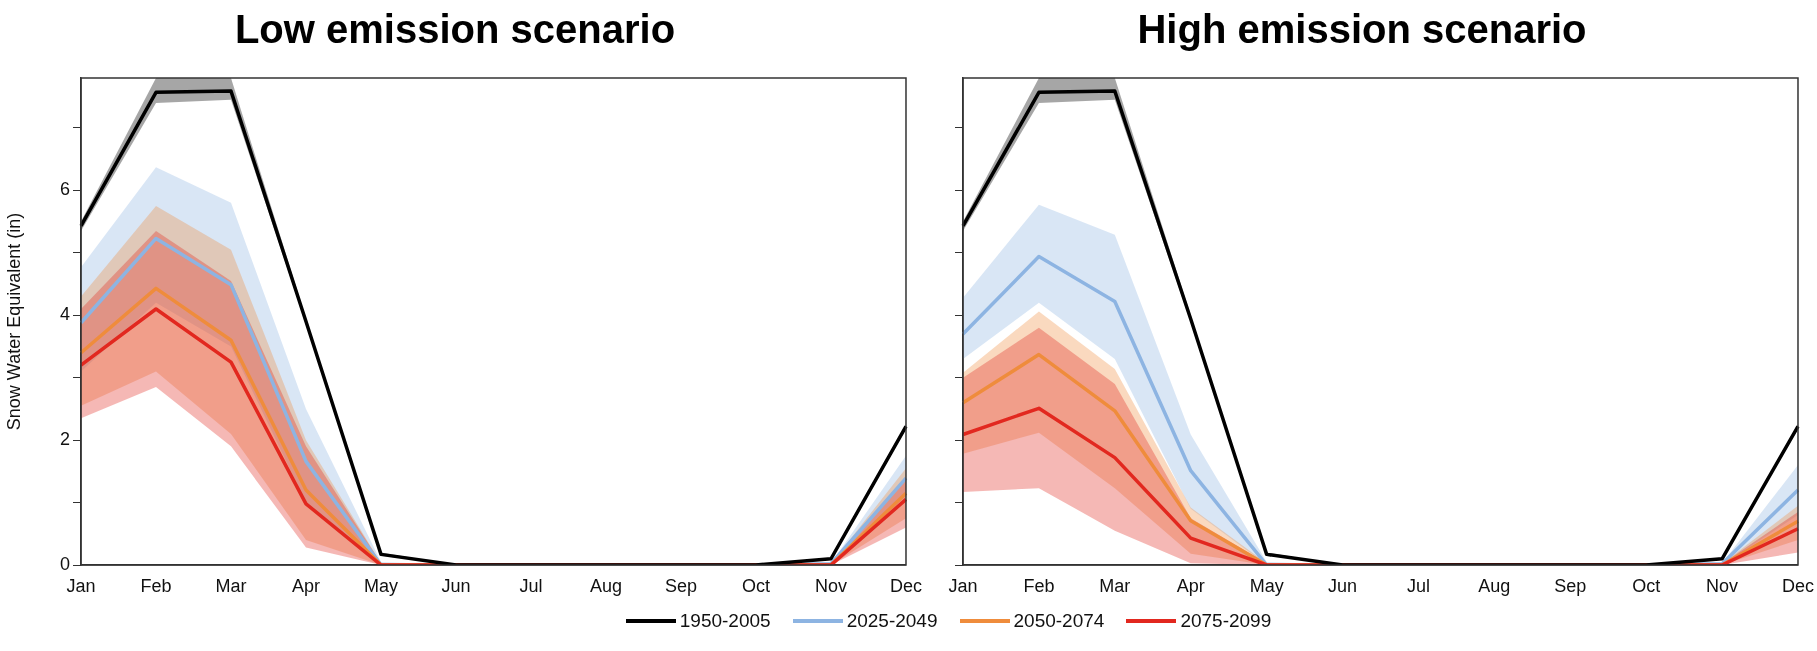 Image resolution: width=1817 pixels, height=651 pixels. What do you see at coordinates (455, 29) in the screenshot?
I see `chart-title: Low emission scenario` at bounding box center [455, 29].